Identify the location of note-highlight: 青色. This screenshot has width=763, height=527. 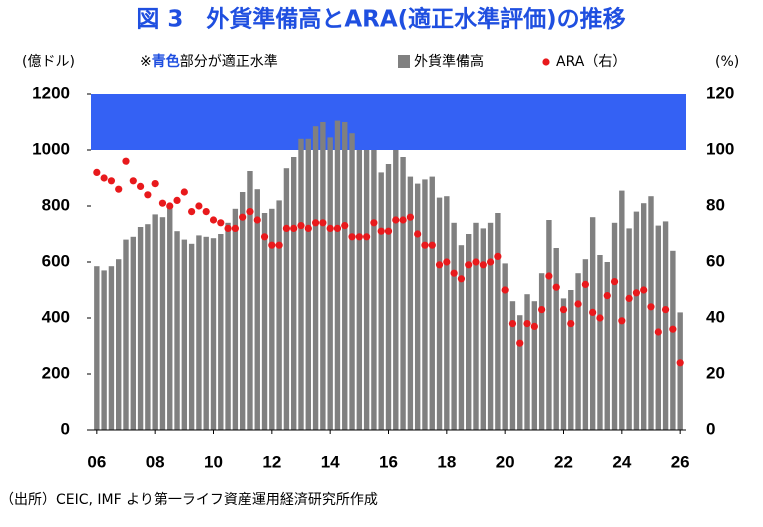
(166, 61).